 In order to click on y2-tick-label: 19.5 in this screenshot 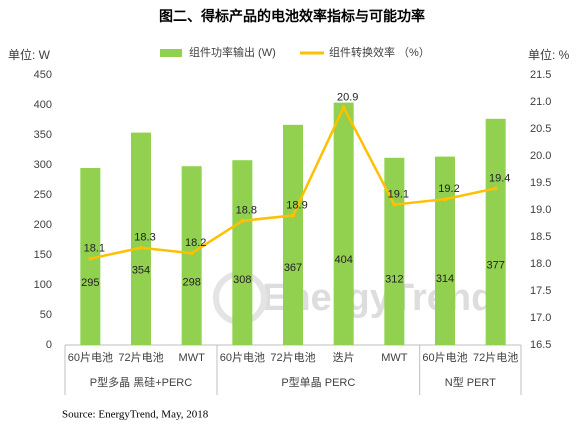, I will do `click(540, 183)`.